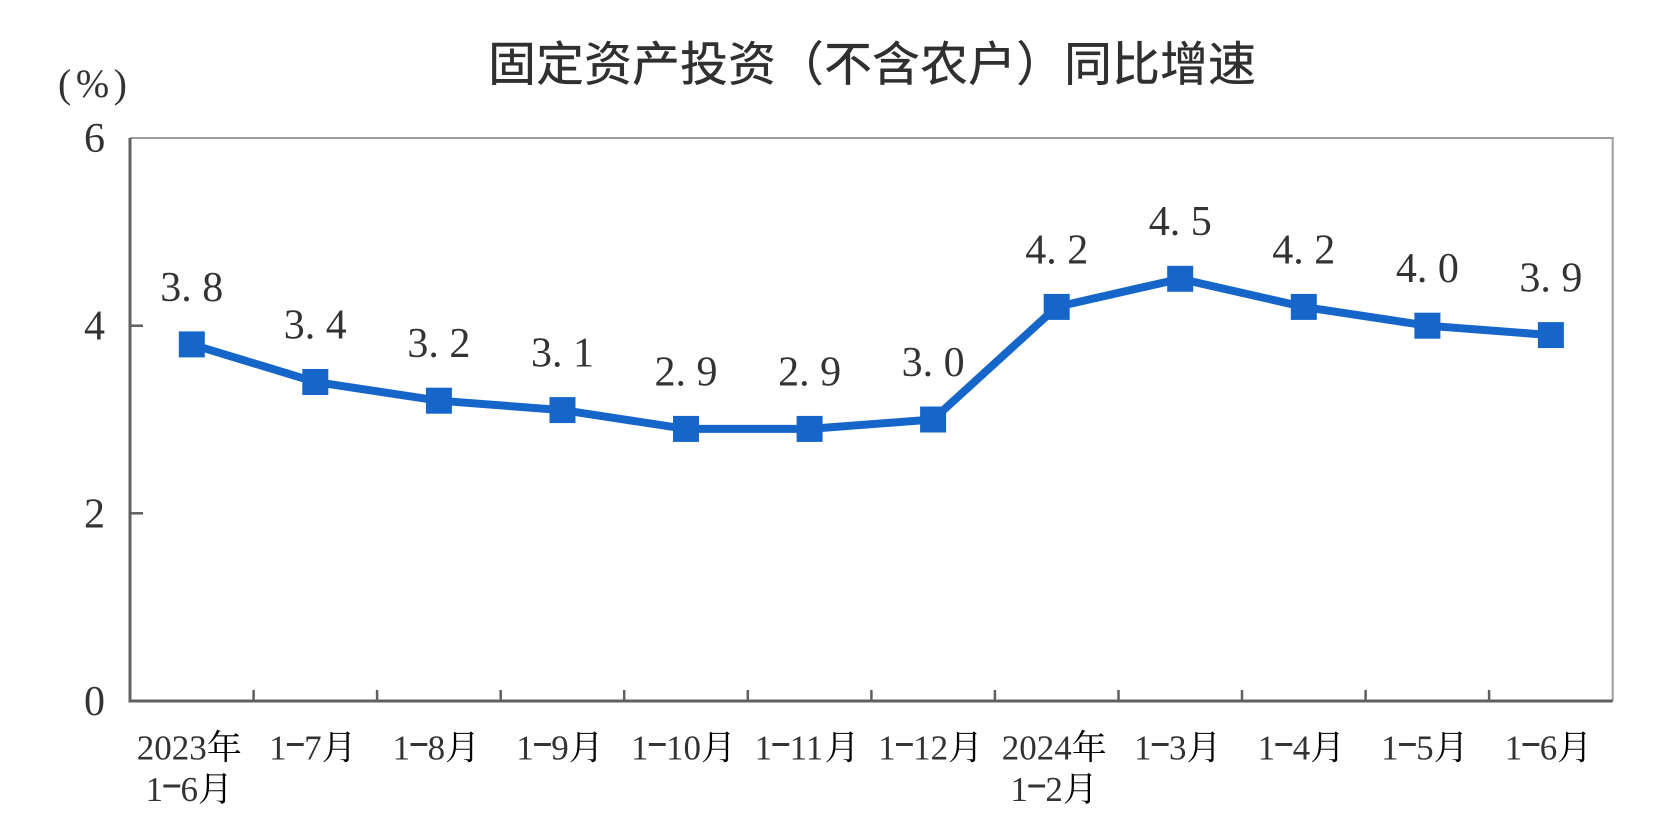 This screenshot has width=1663, height=834. Describe the element at coordinates (1037, 748) in the screenshot. I see `svg-text: 2024` at that location.